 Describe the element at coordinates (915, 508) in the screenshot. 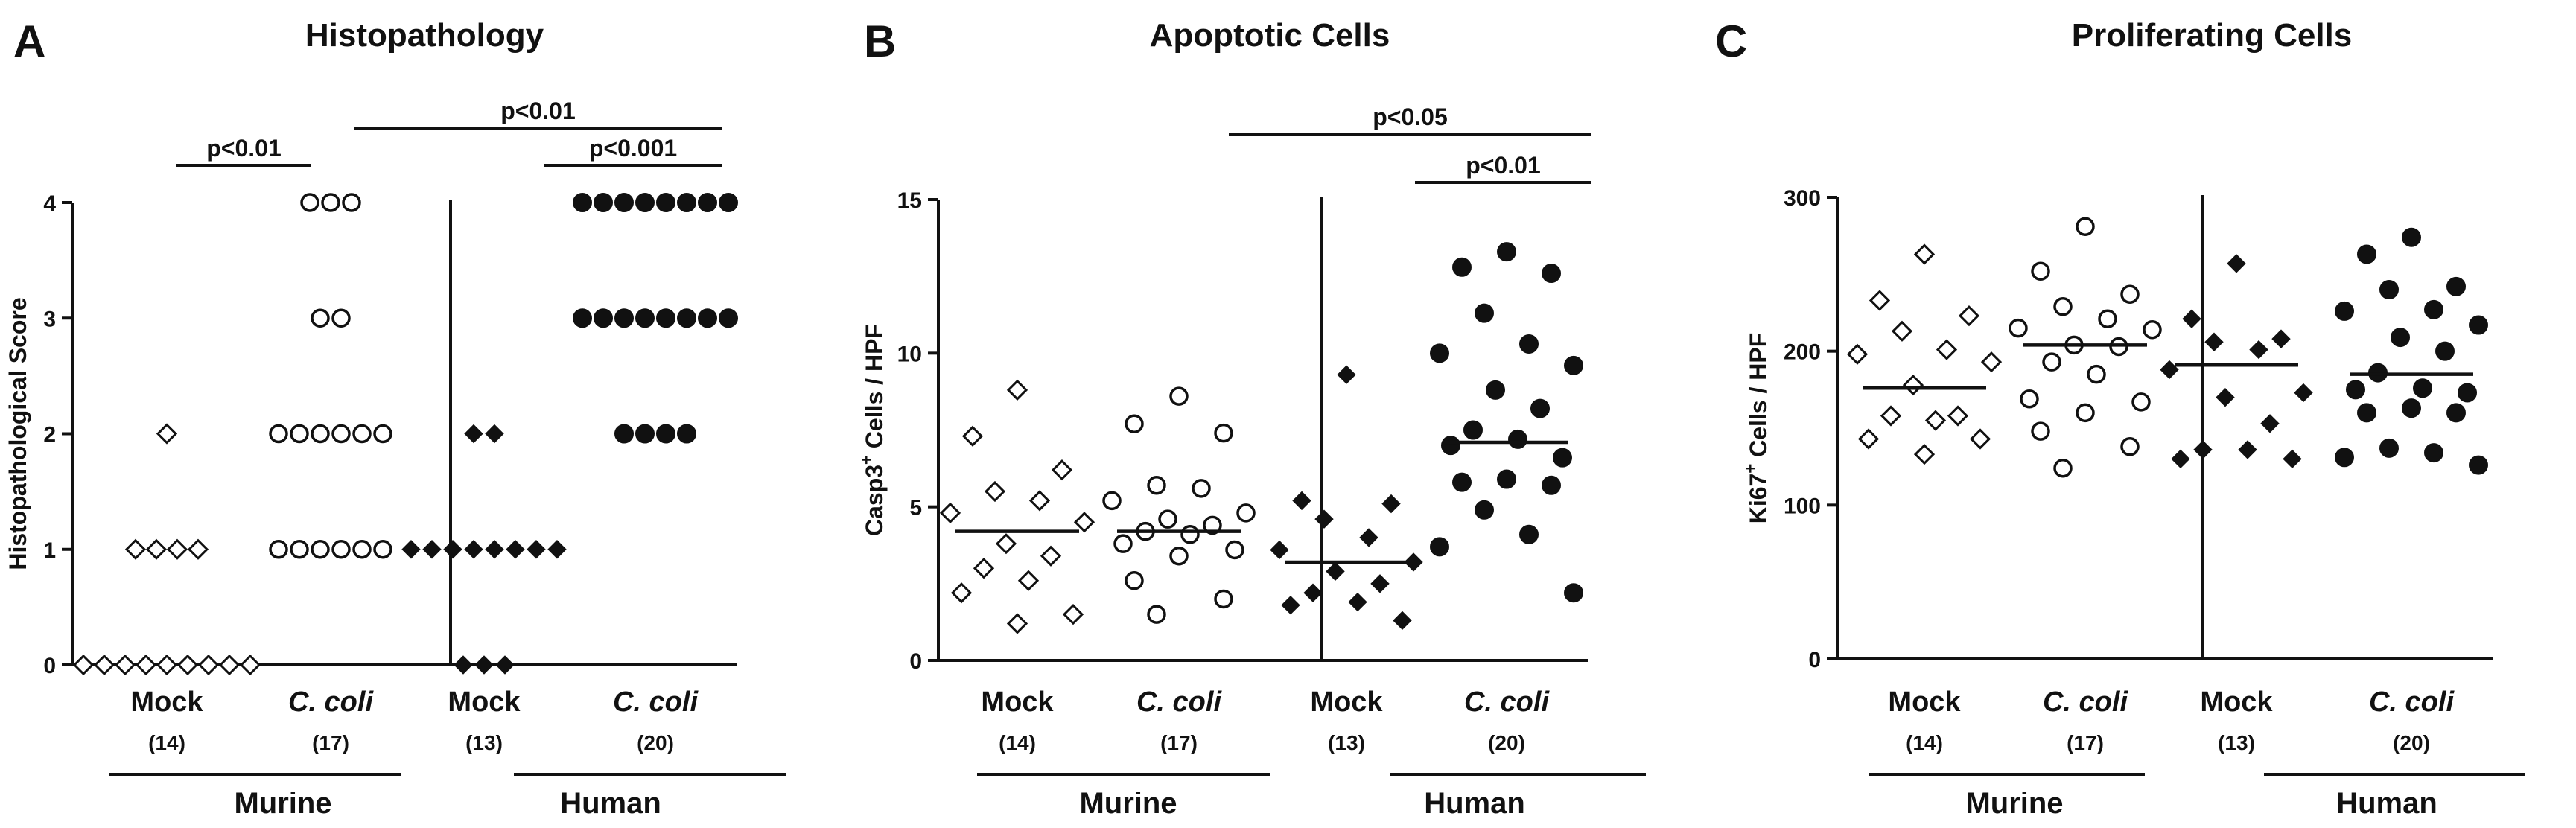

I see `y-tick-label: 5` at that location.